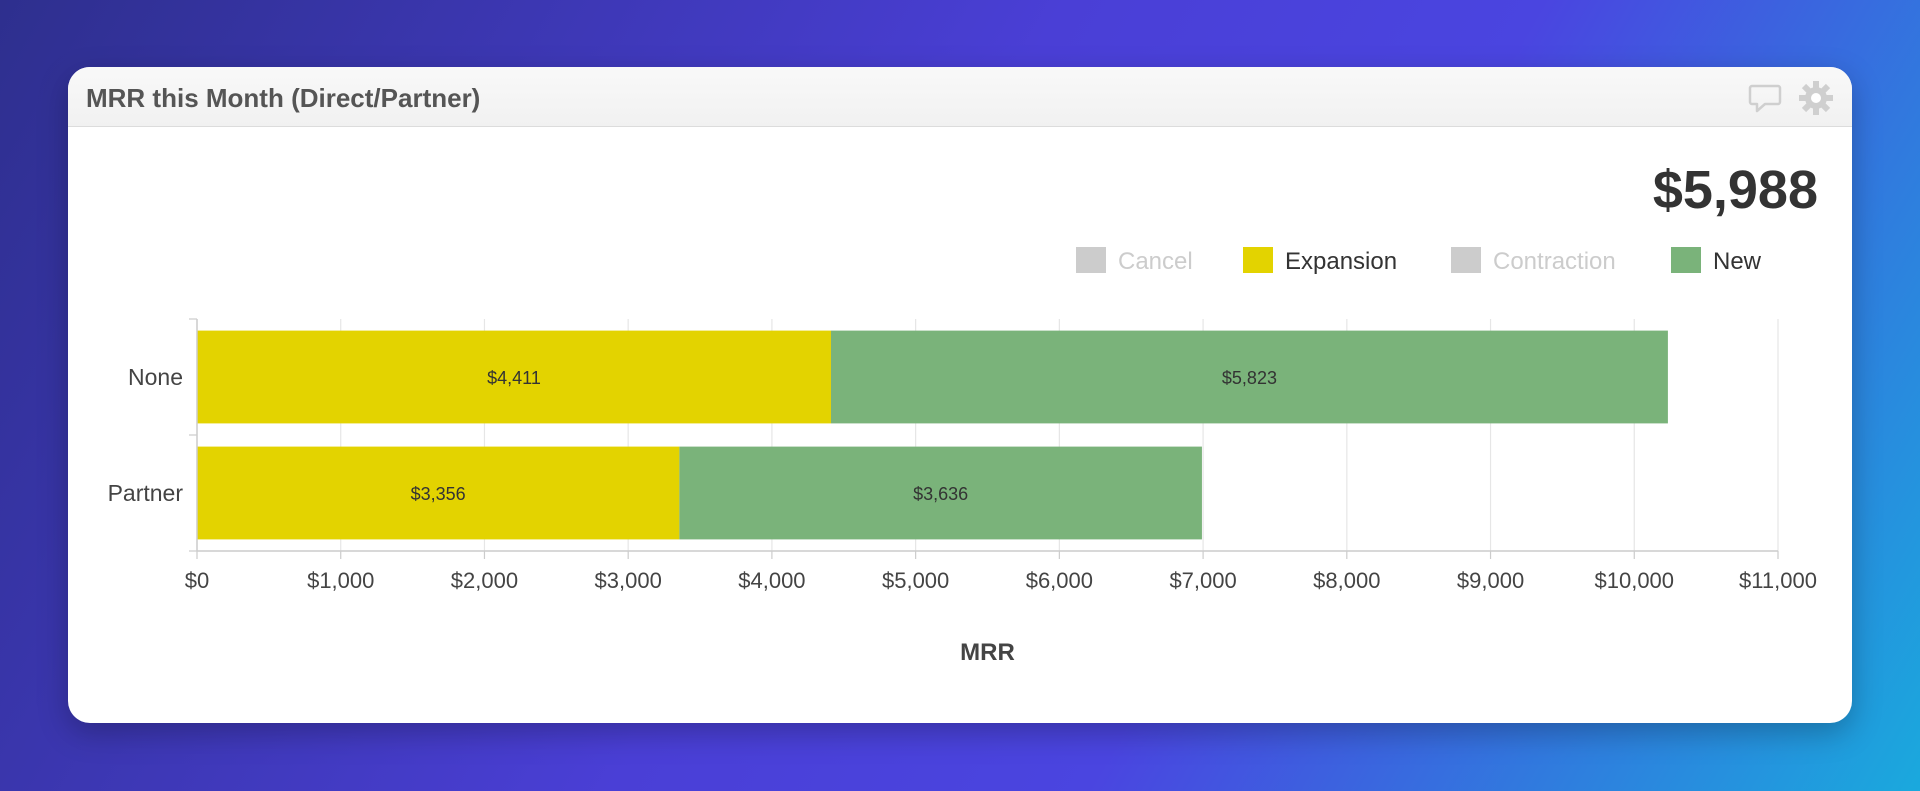 The width and height of the screenshot is (1920, 791). I want to click on bar-data-label: $4,411, so click(514, 378).